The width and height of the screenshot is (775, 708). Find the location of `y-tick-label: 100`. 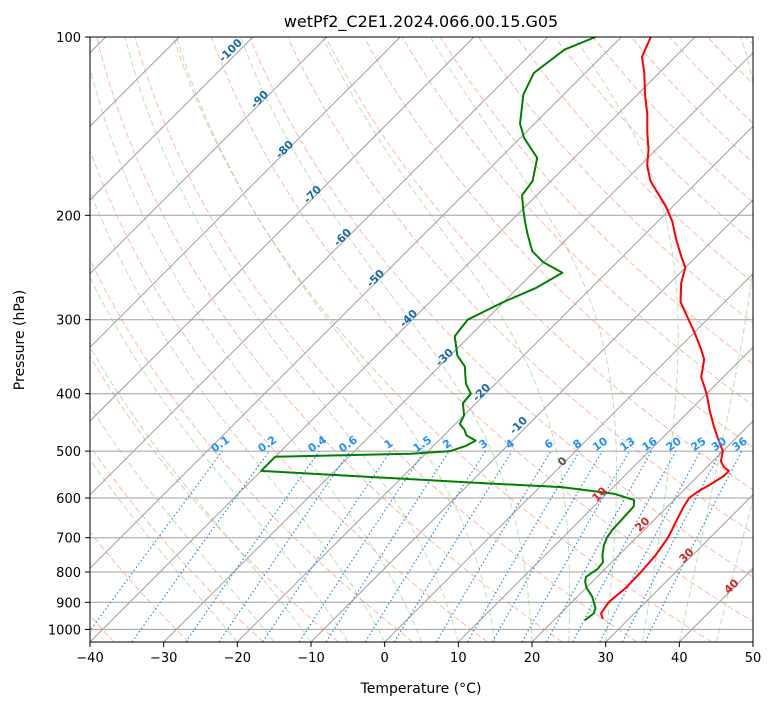

y-tick-label: 100 is located at coordinates (68, 38).